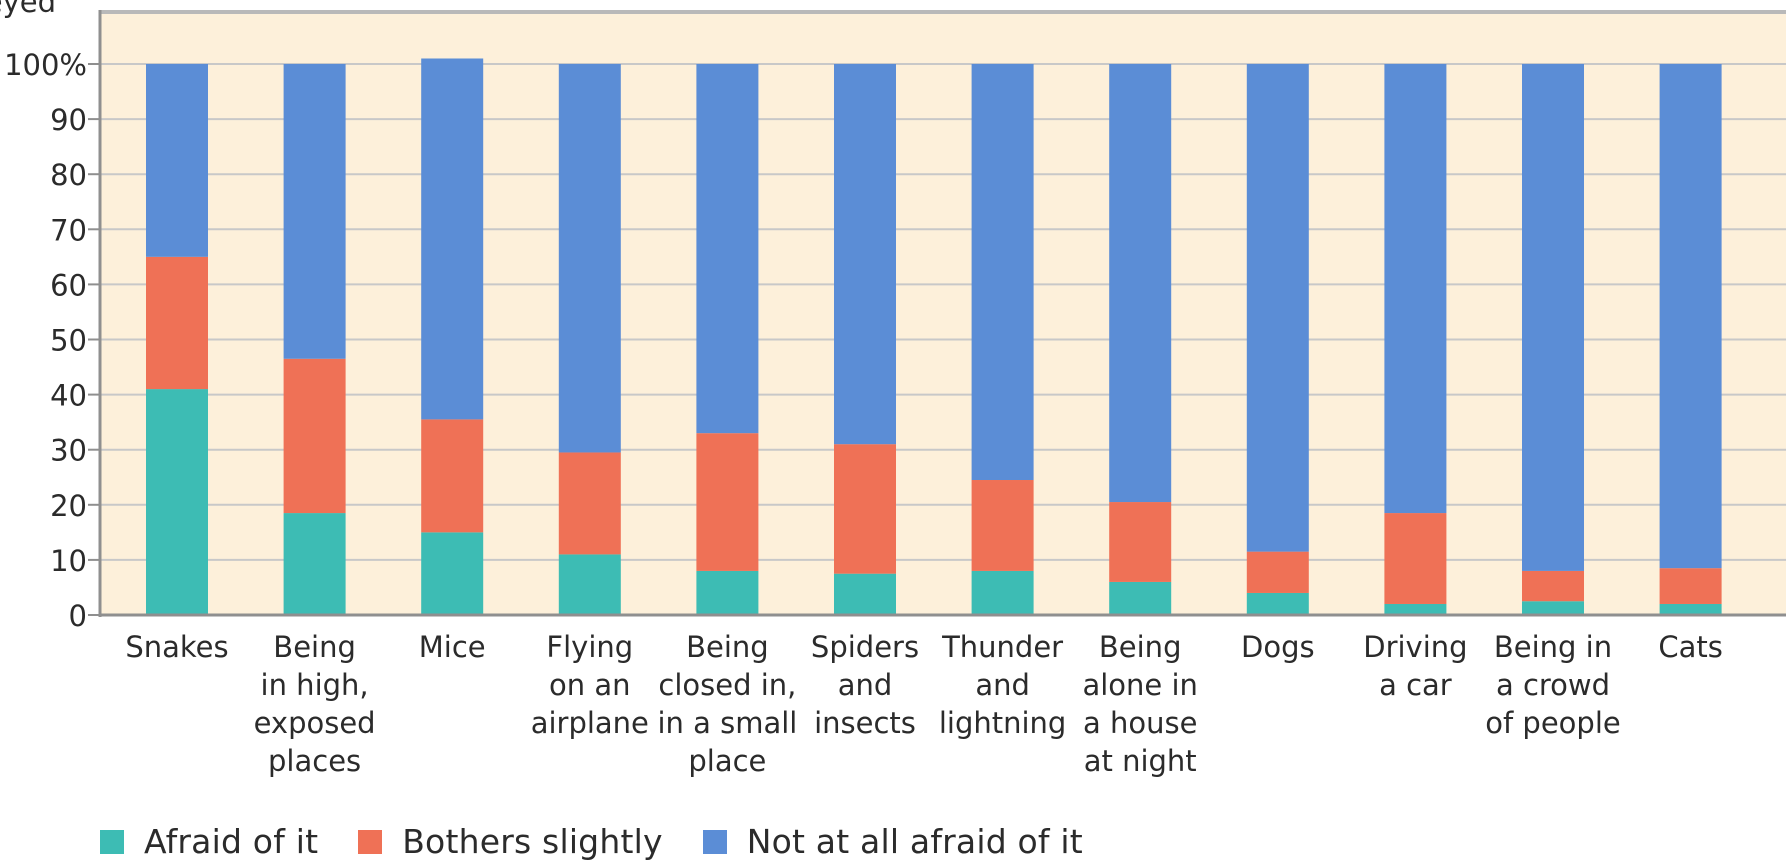 The height and width of the screenshot is (868, 1786). Describe the element at coordinates (1140, 761) in the screenshot. I see `x-tick-label: at night` at that location.